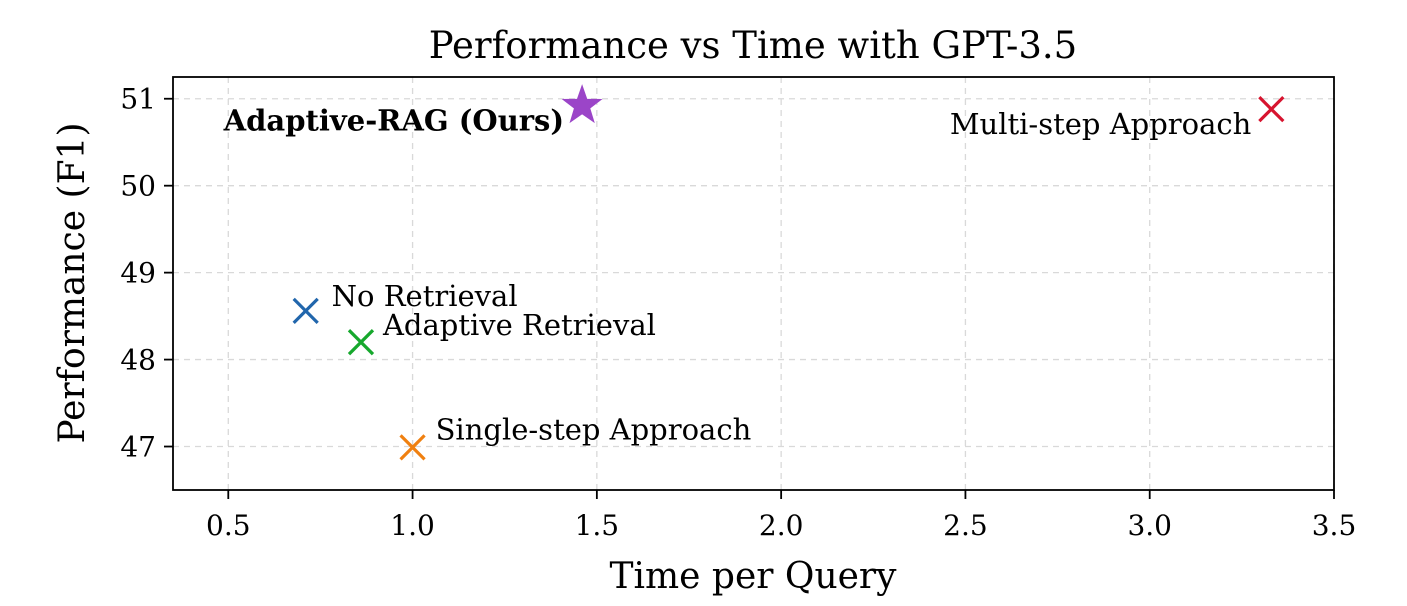 The image size is (1407, 606). What do you see at coordinates (72, 283) in the screenshot?
I see `y-axis-label: Performance (F1)` at bounding box center [72, 283].